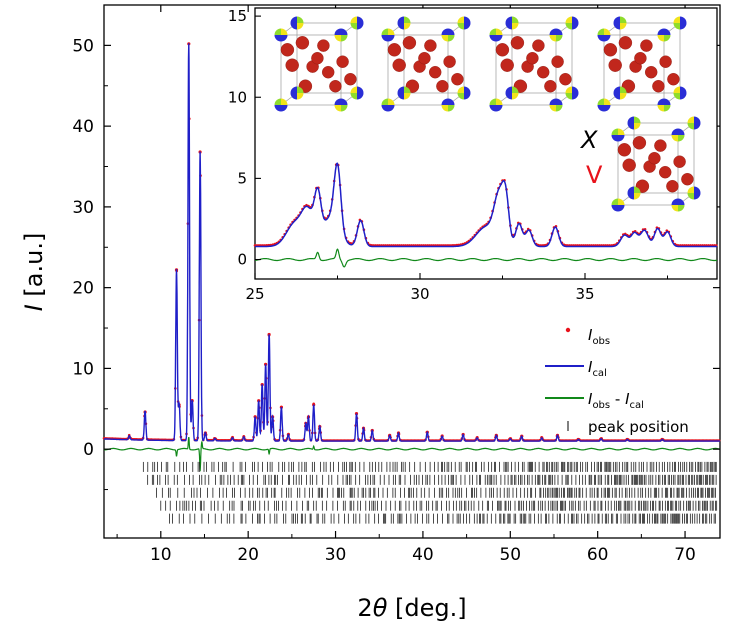 The height and width of the screenshot is (625, 731). What do you see at coordinates (83, 46) in the screenshot?
I see `y-tick-label: 50` at bounding box center [83, 46].